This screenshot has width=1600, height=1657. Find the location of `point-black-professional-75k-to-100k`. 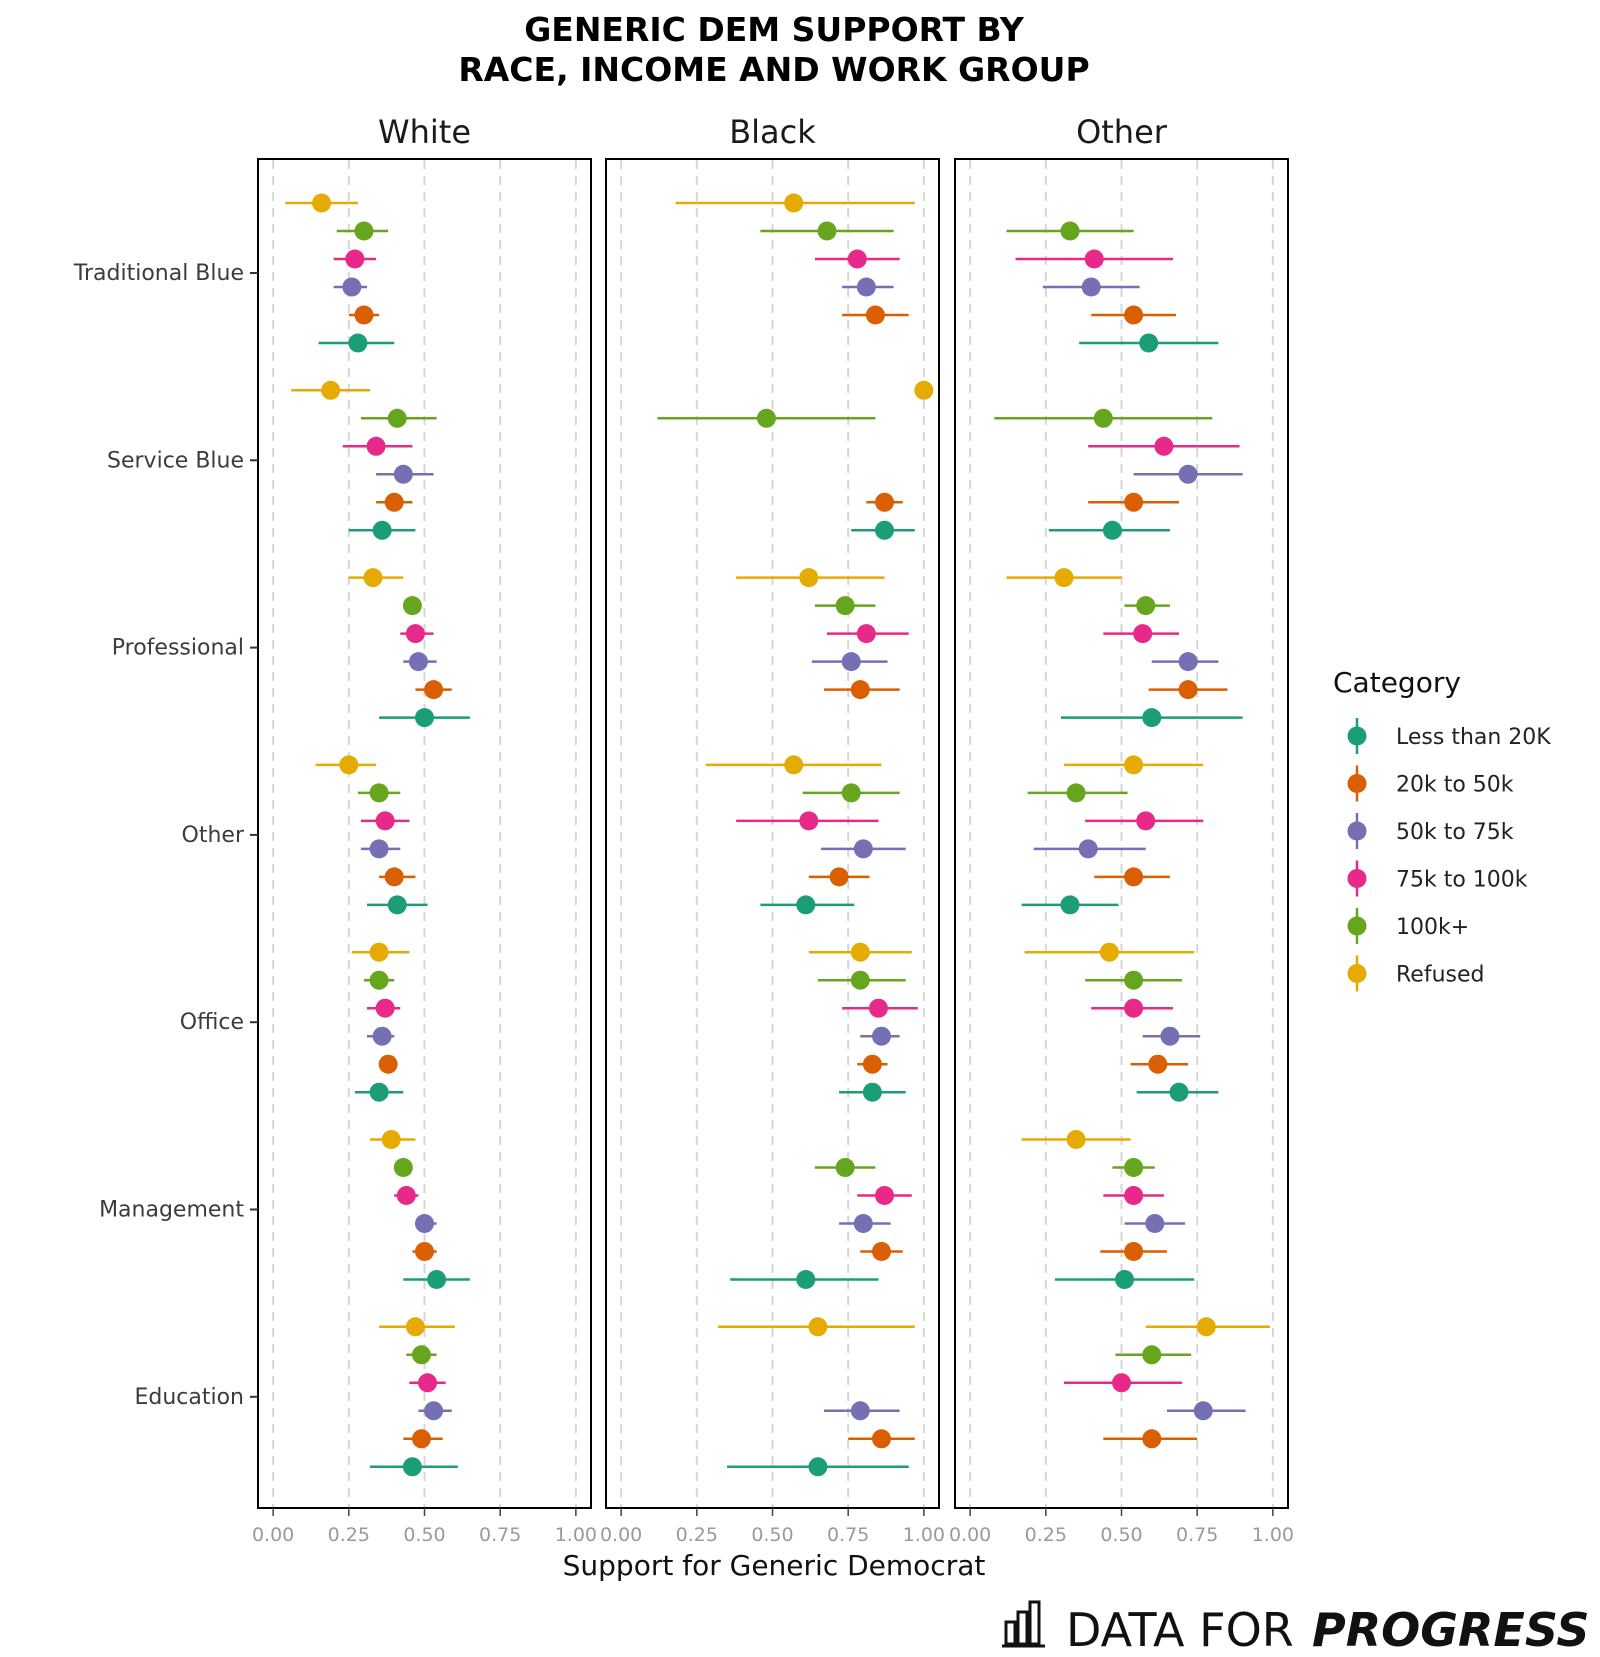

point-black-professional-75k-to-100k is located at coordinates (866, 634).